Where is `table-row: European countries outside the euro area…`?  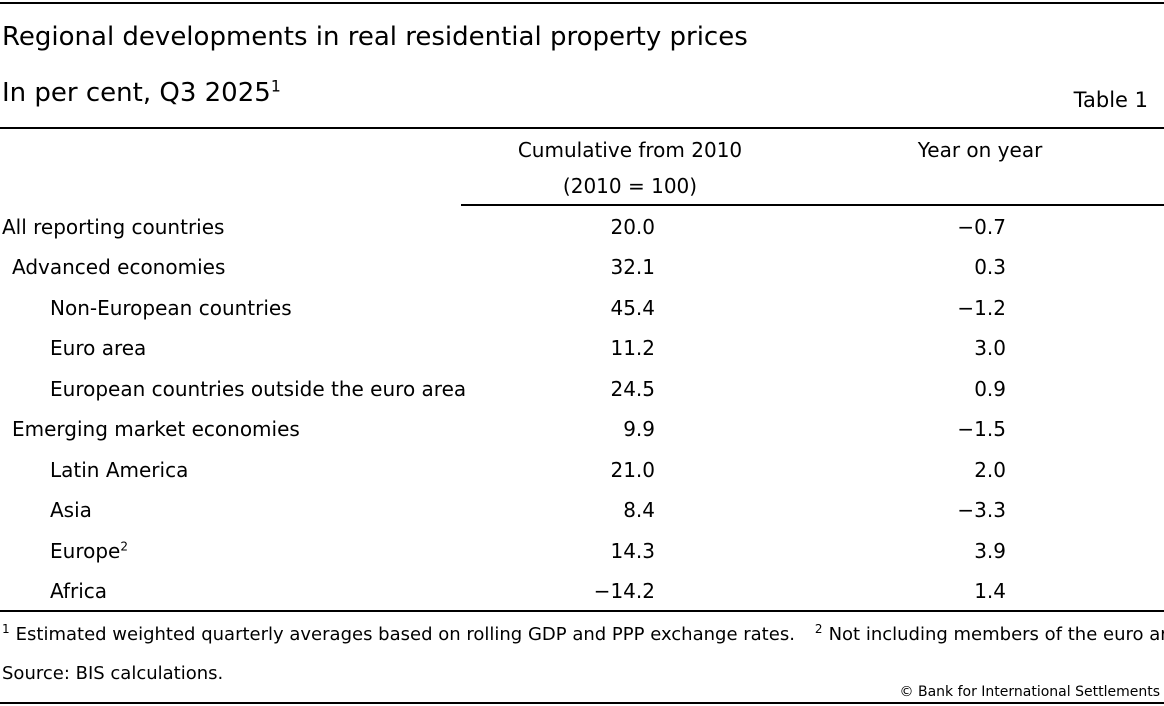
table-row: European countries outside the euro area… is located at coordinates (582, 396).